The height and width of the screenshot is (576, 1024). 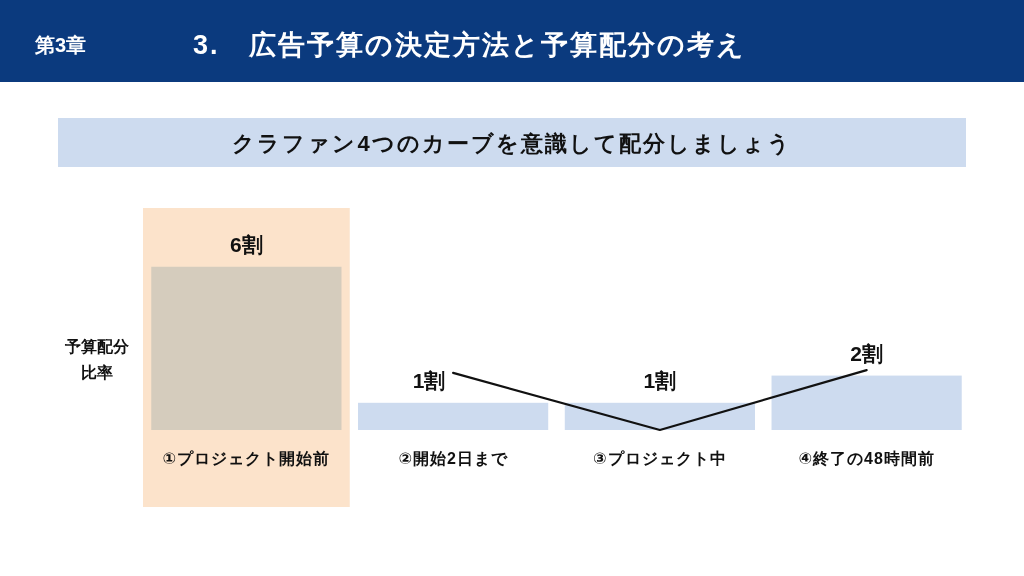 I want to click on x-tick-label: ③プロジェクト中, so click(x=660, y=458).